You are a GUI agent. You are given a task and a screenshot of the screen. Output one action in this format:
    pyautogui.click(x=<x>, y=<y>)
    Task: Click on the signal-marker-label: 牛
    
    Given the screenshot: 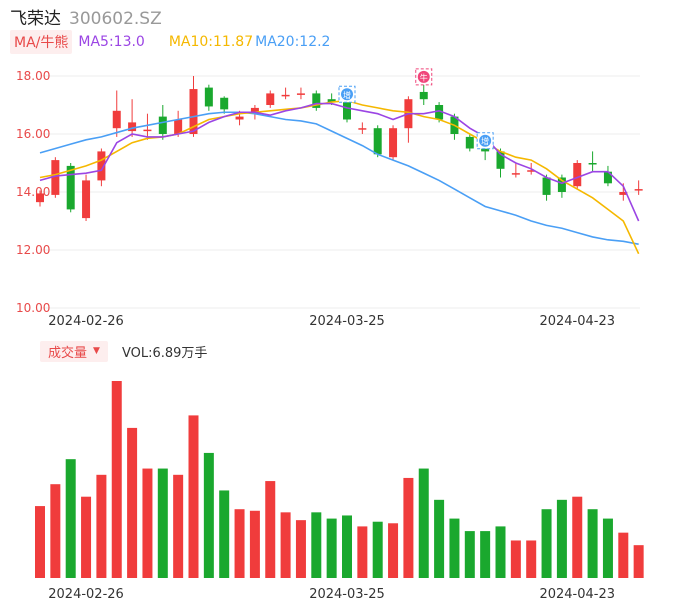 What is the action you would take?
    pyautogui.click(x=424, y=77)
    